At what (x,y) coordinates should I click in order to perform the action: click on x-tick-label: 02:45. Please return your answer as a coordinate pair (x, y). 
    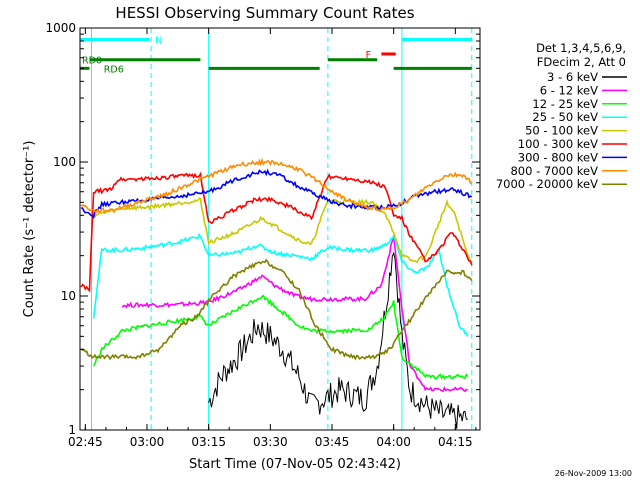
    Looking at the image, I should click on (85, 442).